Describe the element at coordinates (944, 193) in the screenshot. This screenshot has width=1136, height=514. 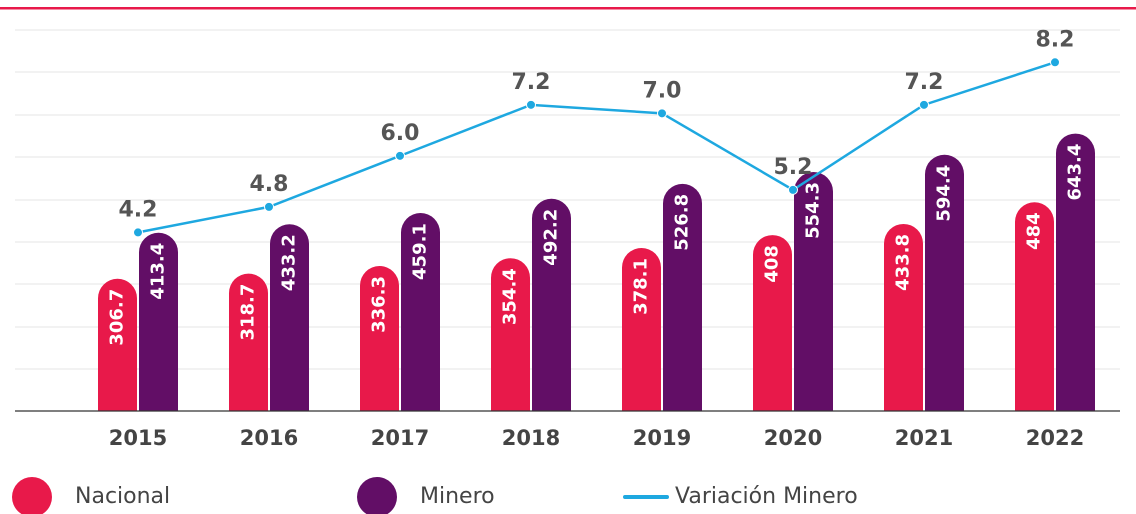
I see `bar-value-label: 594.4` at that location.